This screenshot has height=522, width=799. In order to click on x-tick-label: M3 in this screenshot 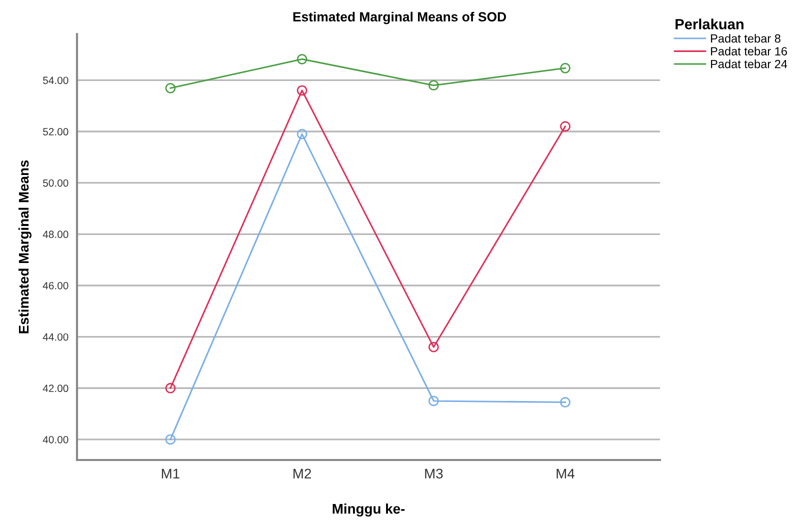, I will do `click(434, 473)`.